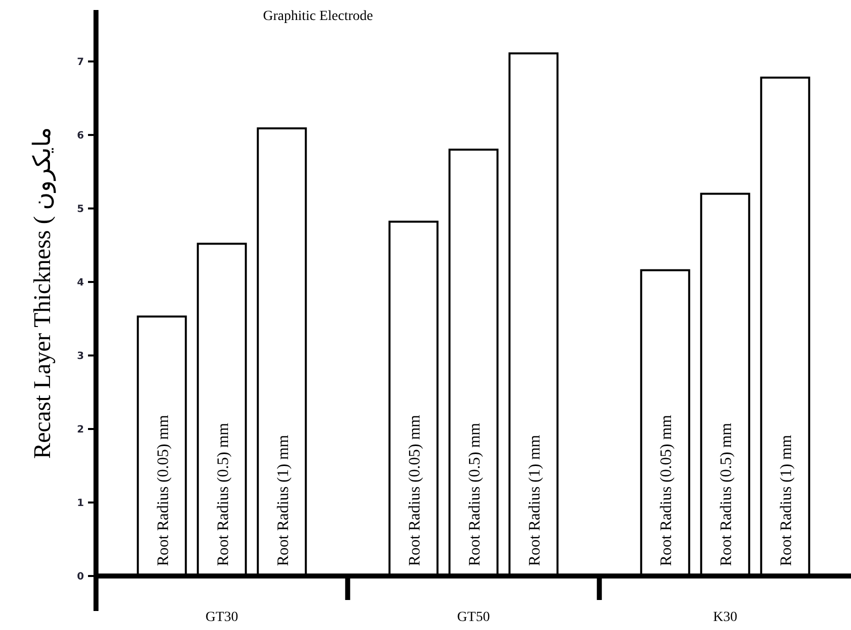 Image resolution: width=851 pixels, height=630 pixels. Describe the element at coordinates (80, 282) in the screenshot. I see `y-tick-label: 4` at that location.